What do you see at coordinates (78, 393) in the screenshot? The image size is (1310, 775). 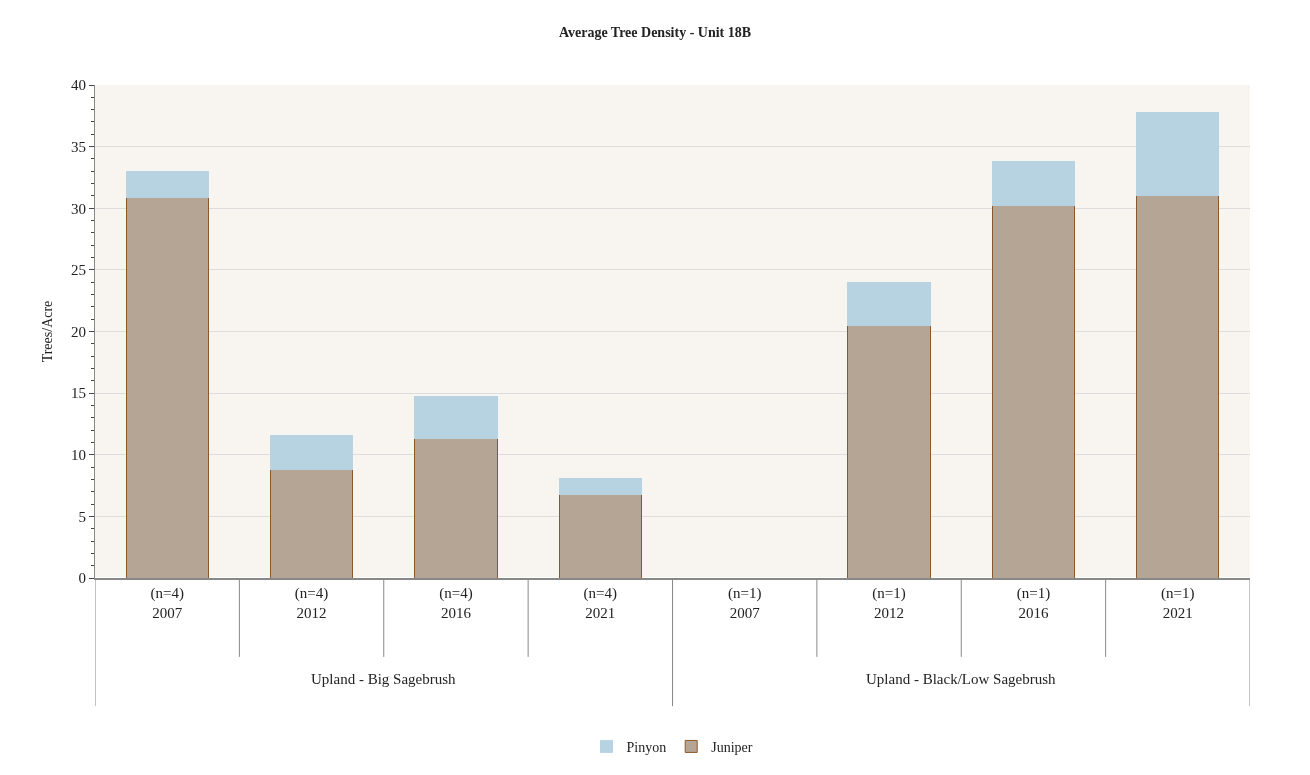 I see `y-tick-label: 15` at bounding box center [78, 393].